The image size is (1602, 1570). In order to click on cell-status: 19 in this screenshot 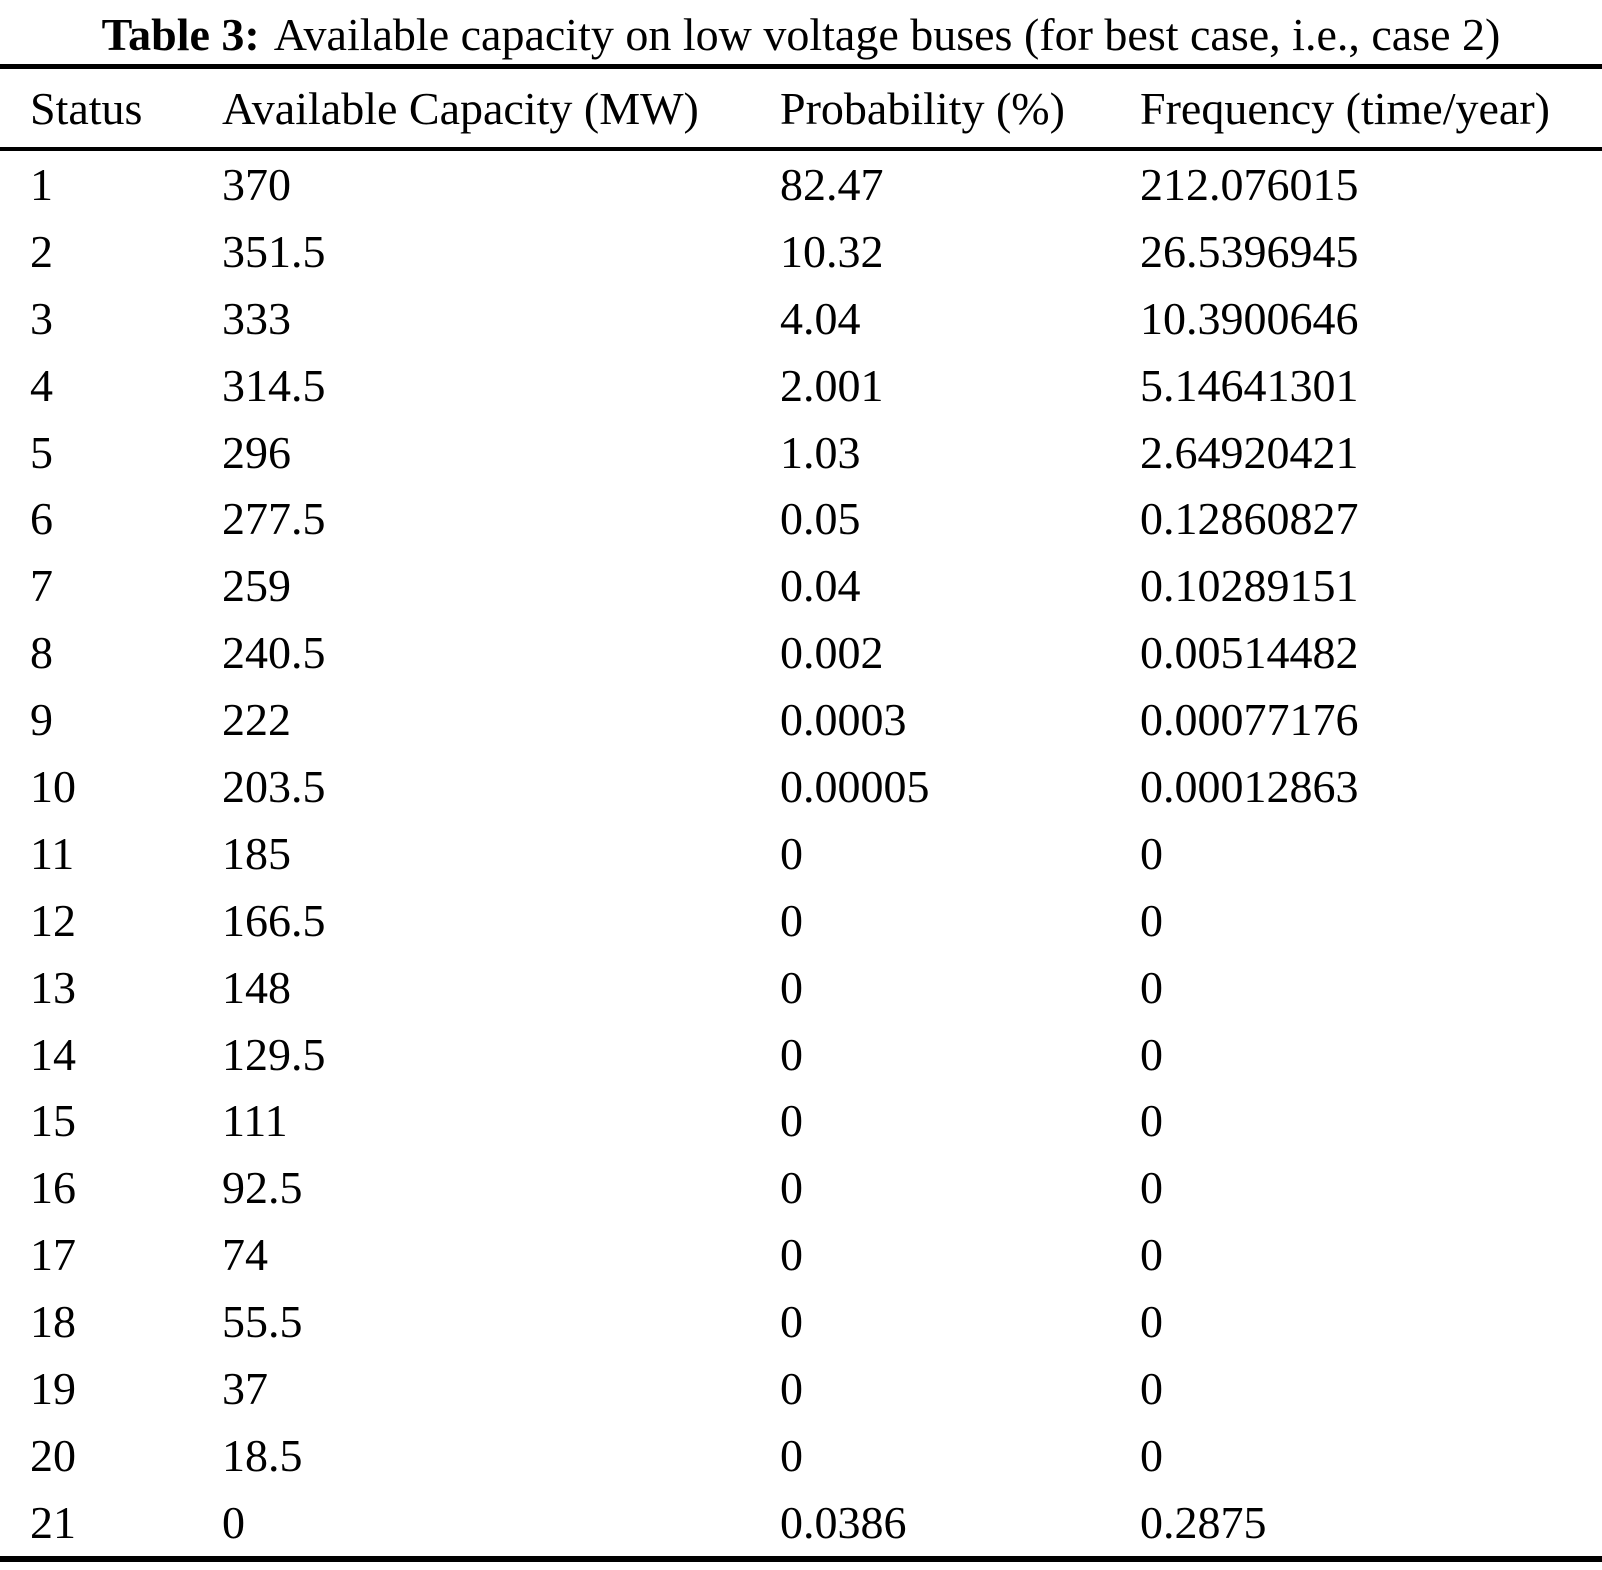, I will do `click(53, 1388)`.